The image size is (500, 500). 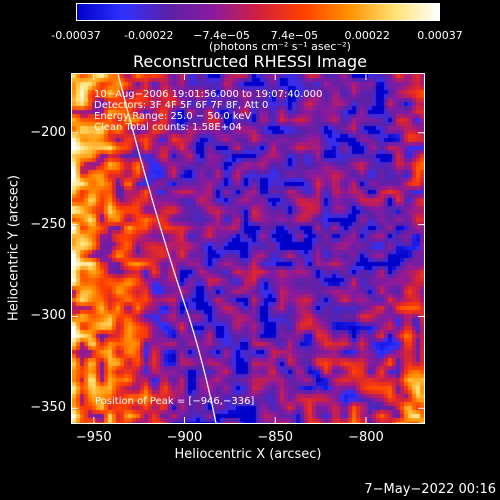 What do you see at coordinates (48, 132) in the screenshot?
I see `y-tick-label: −200` at bounding box center [48, 132].